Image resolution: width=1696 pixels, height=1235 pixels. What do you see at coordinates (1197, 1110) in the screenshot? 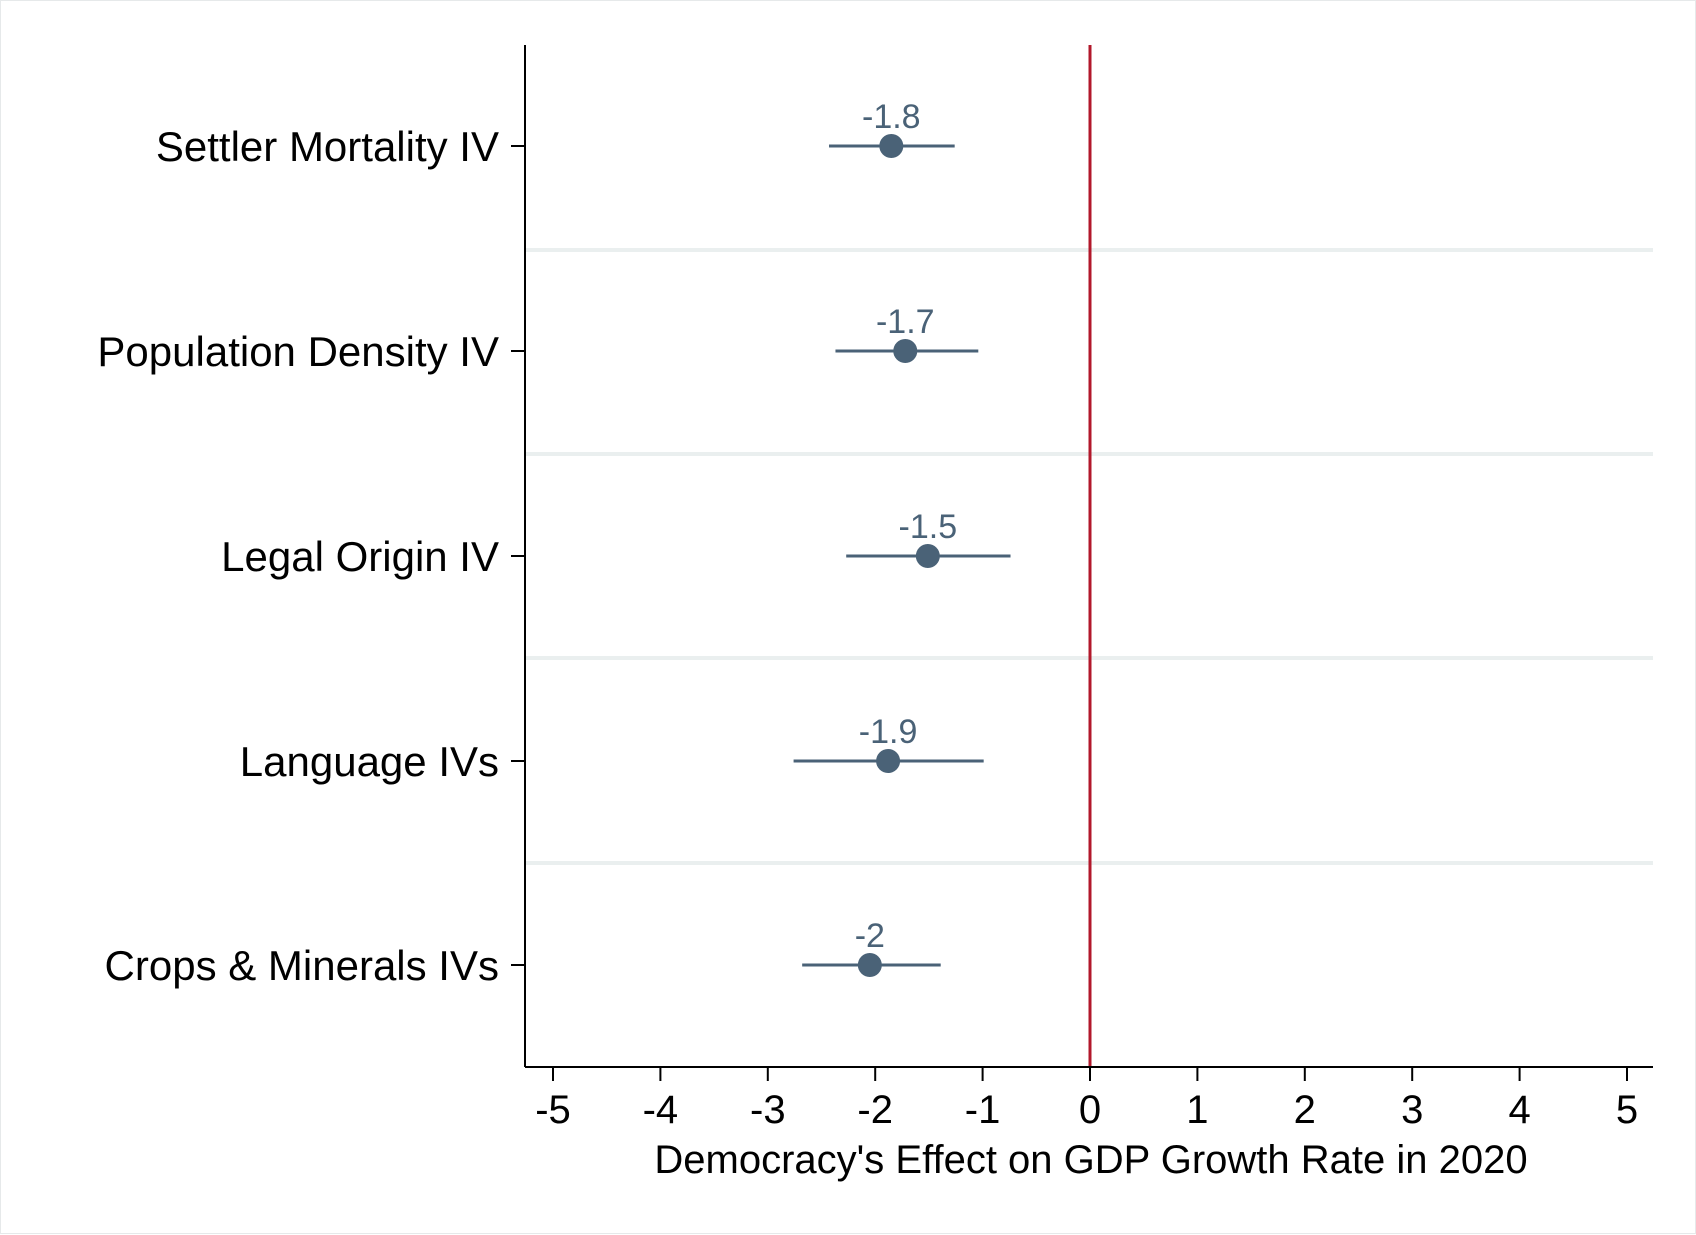
I see `x-tick-label: 1` at bounding box center [1197, 1110].